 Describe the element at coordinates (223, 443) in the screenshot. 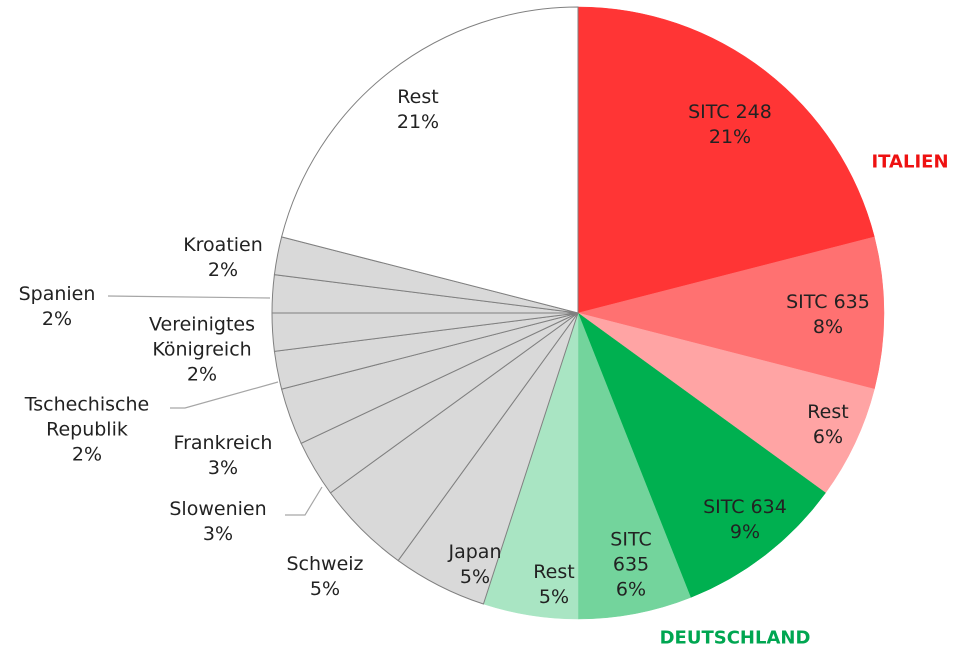

I see `category-label: Frankreich` at that location.